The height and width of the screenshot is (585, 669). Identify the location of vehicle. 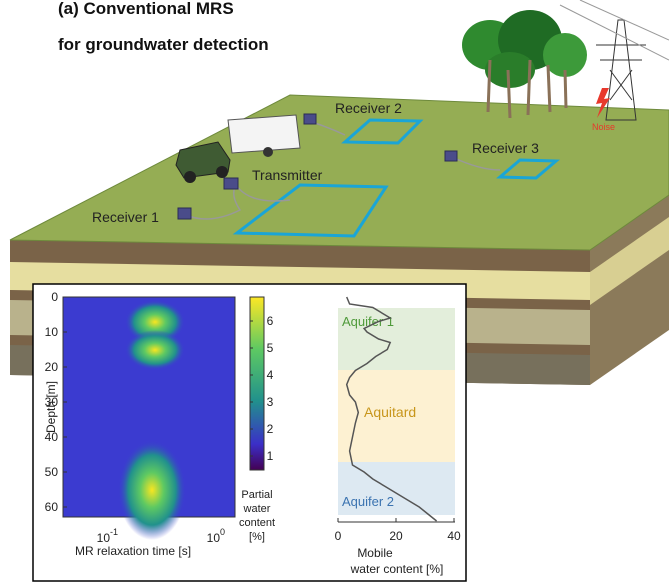
(238, 148).